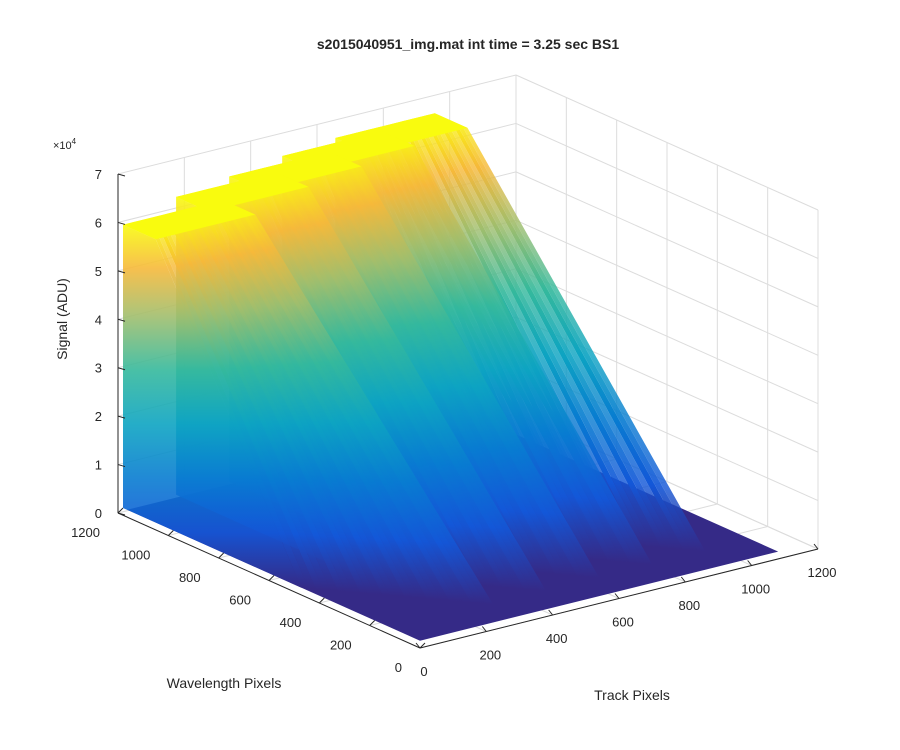  I want to click on y-tick-label: 1200, so click(85, 532).